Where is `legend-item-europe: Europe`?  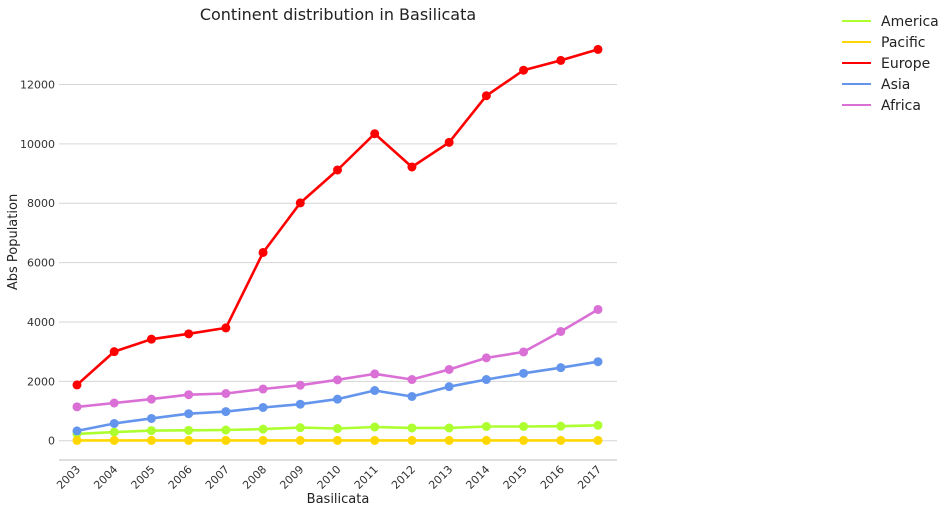 legend-item-europe: Europe is located at coordinates (886, 64).